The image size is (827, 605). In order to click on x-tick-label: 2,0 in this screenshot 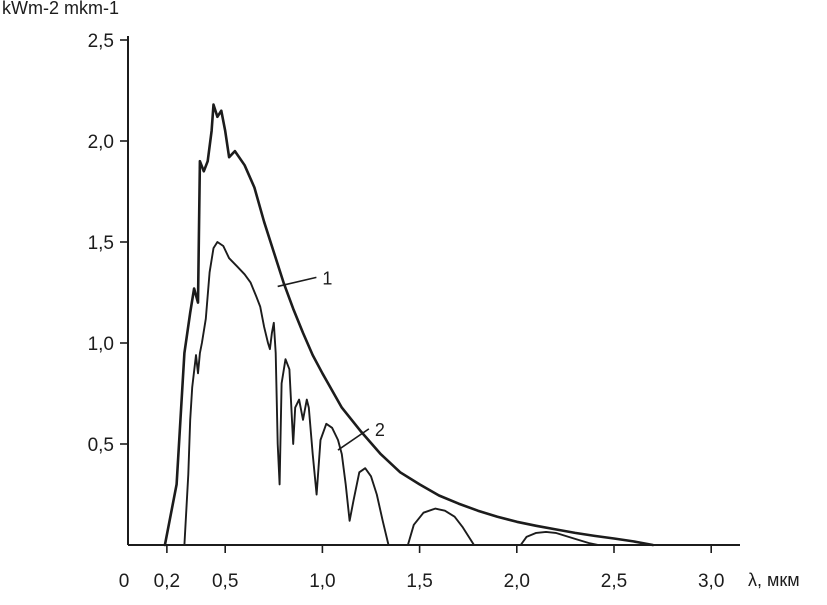, I will do `click(517, 581)`.